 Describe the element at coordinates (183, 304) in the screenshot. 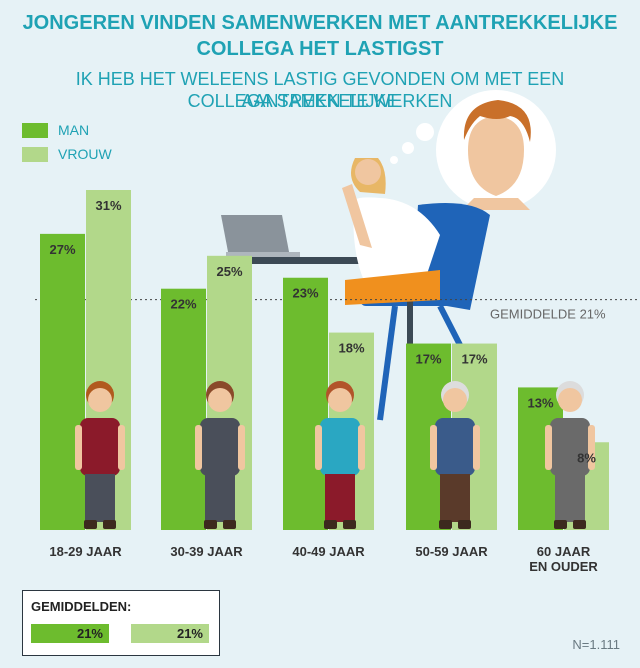

I see `bar-label-man-1: 22%` at that location.